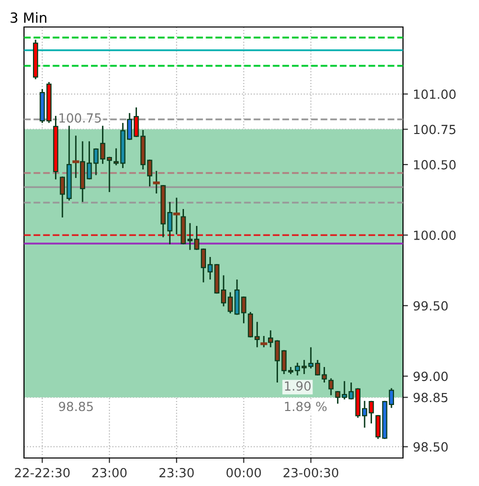 The width and height of the screenshot is (479, 486). Describe the element at coordinates (431, 306) in the screenshot. I see `y-tick-label: 99.50` at that location.